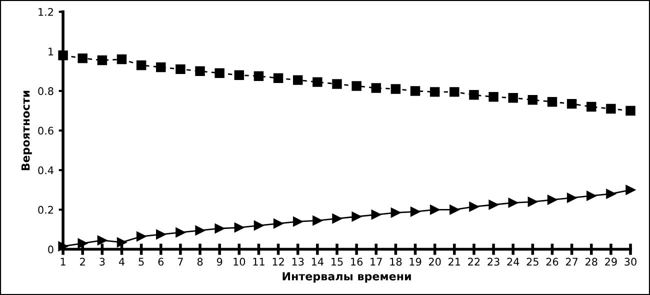 The width and height of the screenshot is (650, 295). I want to click on x-tick-label: 4, so click(121, 262).